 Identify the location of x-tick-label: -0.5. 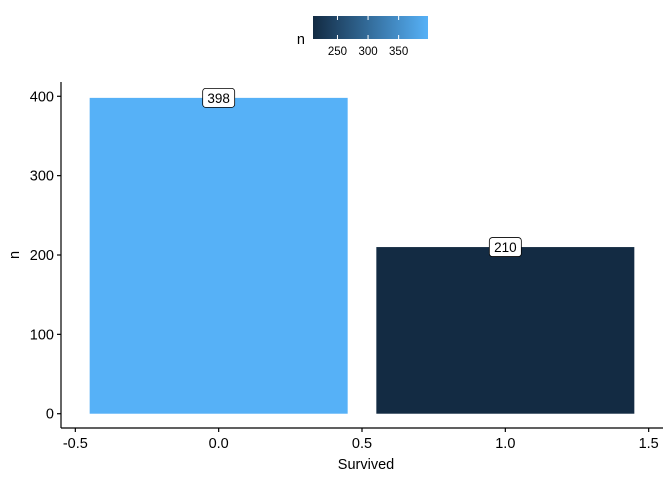
(75, 444).